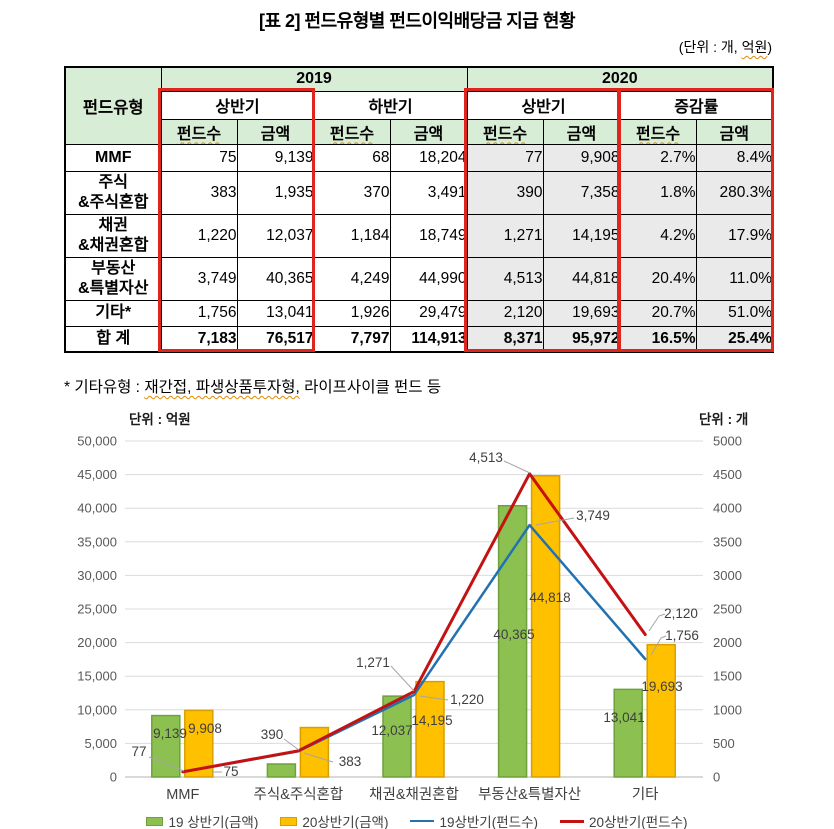 The width and height of the screenshot is (834, 829). What do you see at coordinates (289, 821) in the screenshot?
I see `legend-swatch-orange-bar` at bounding box center [289, 821].